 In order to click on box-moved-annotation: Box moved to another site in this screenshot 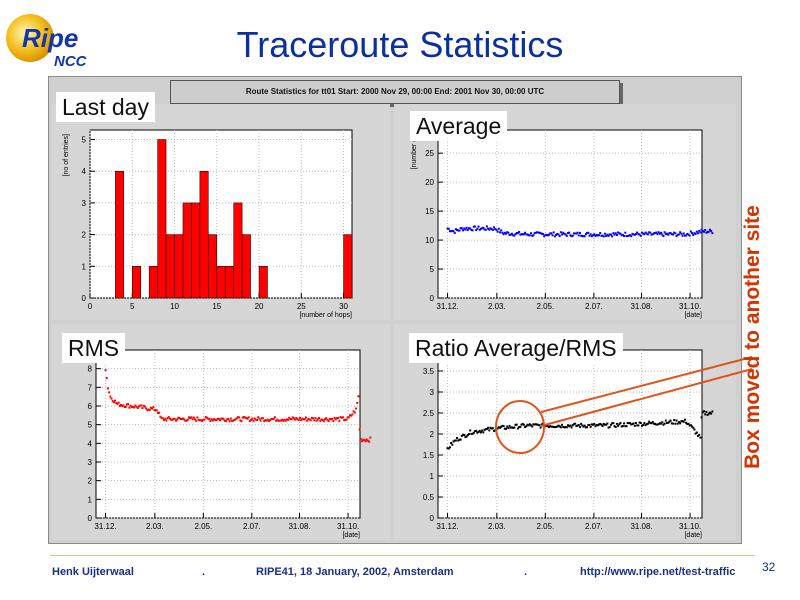, I will do `click(753, 337)`.